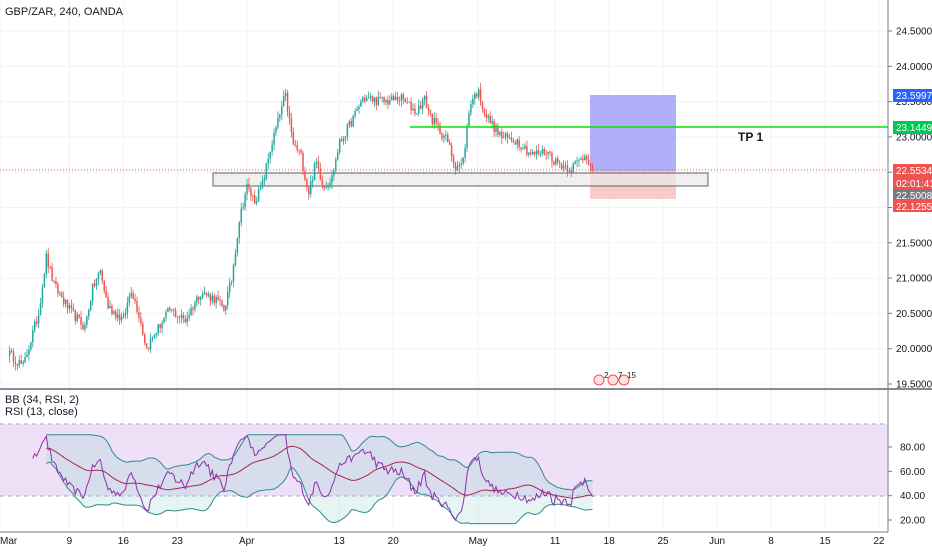  What do you see at coordinates (460, 179) in the screenshot?
I see `support-zone` at bounding box center [460, 179].